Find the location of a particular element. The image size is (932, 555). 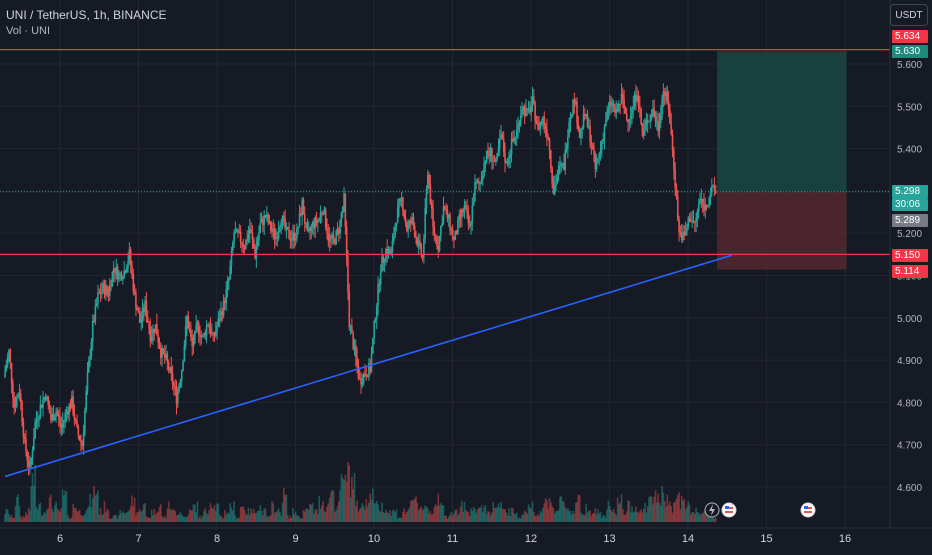

time-tick-label: 6 is located at coordinates (60, 539).